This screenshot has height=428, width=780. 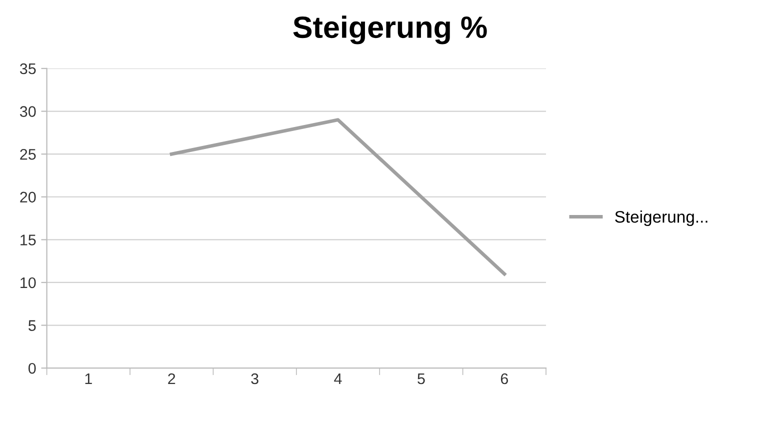 I want to click on y-tick-label: 15, so click(x=28, y=240).